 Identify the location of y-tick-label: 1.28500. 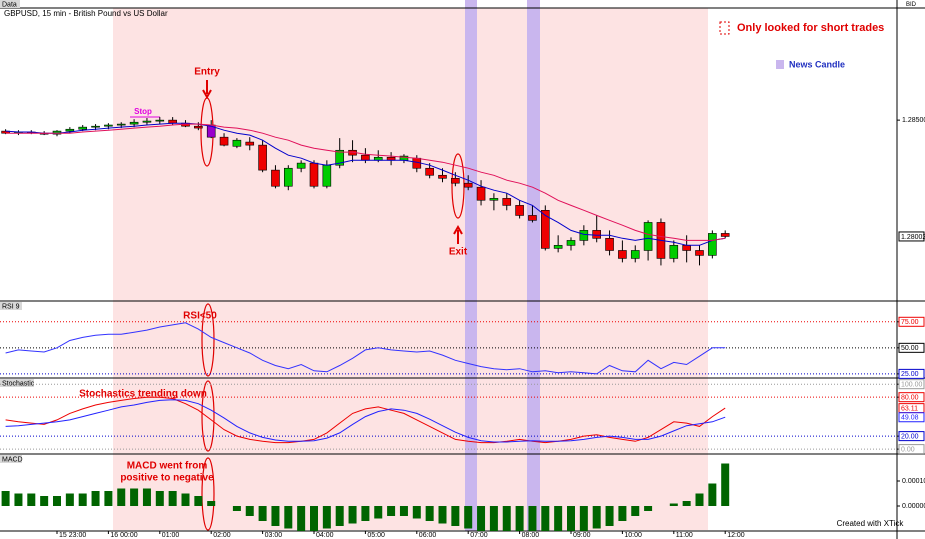
(913, 120).